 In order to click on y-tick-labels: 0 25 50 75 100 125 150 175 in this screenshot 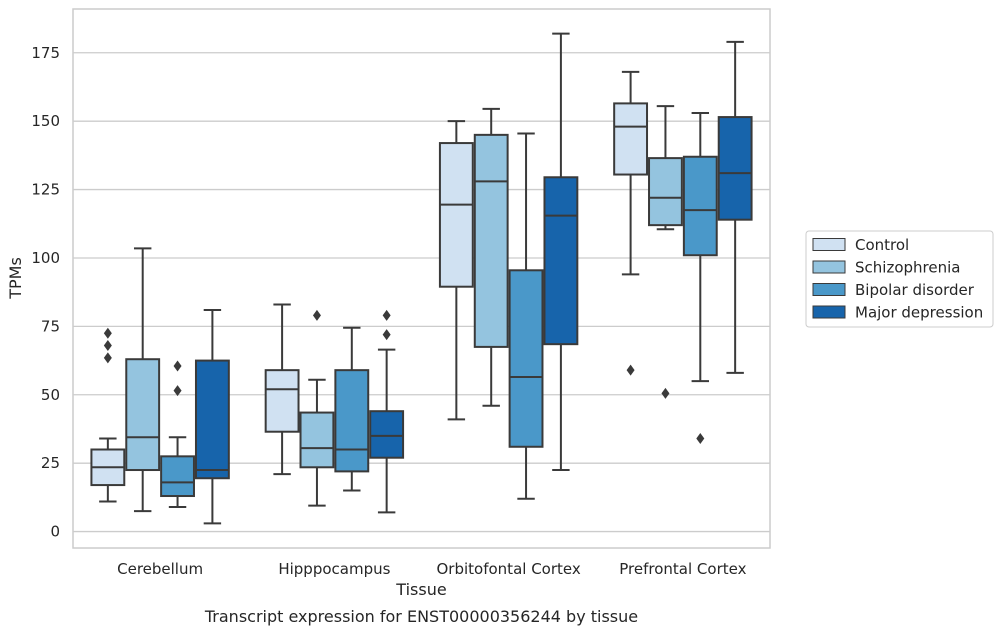, I will do `click(45, 292)`.